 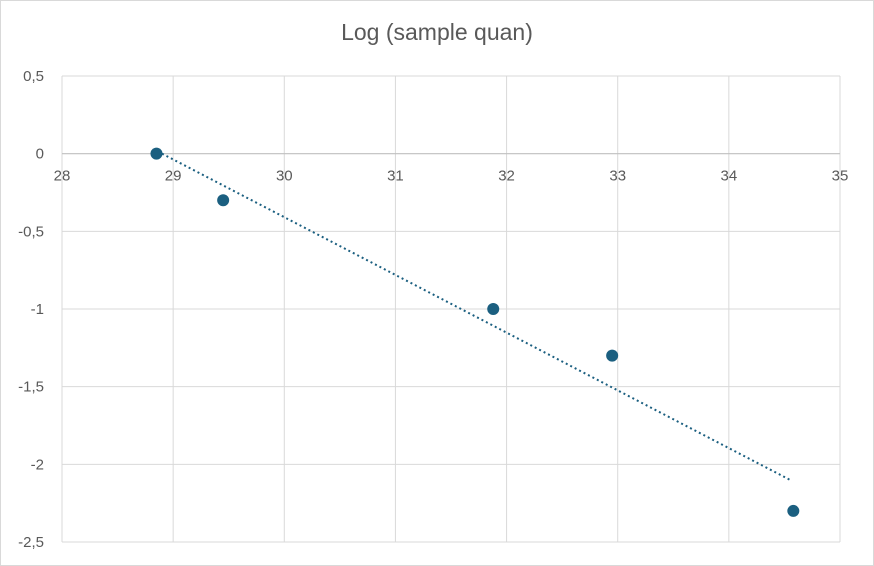 I want to click on x-tick-label: 30, so click(x=284, y=176).